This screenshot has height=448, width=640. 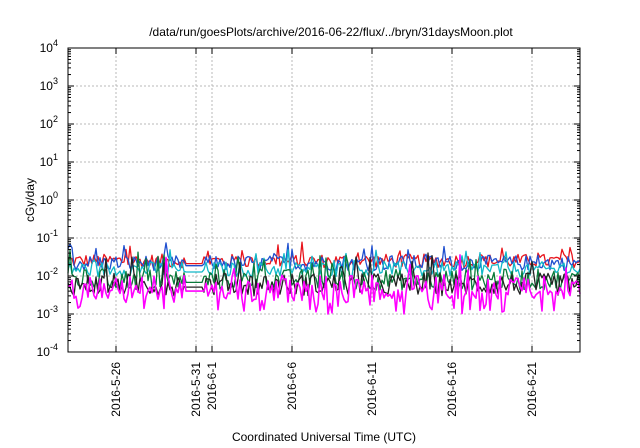 I want to click on y-tick-label: 10¹, so click(x=49, y=160).